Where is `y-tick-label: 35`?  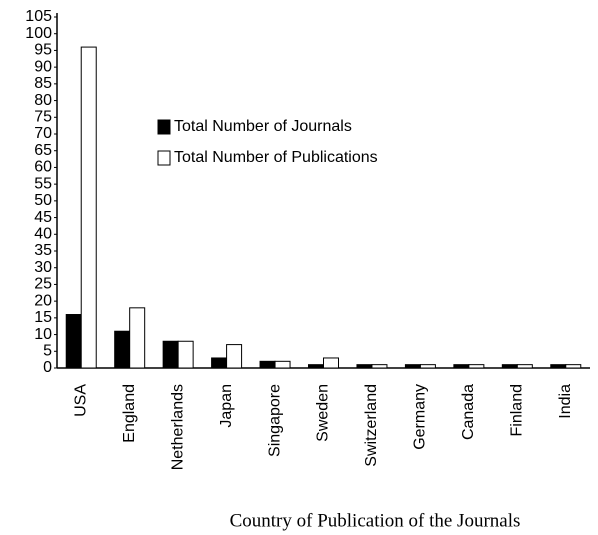
y-tick-label: 35 is located at coordinates (43, 250).